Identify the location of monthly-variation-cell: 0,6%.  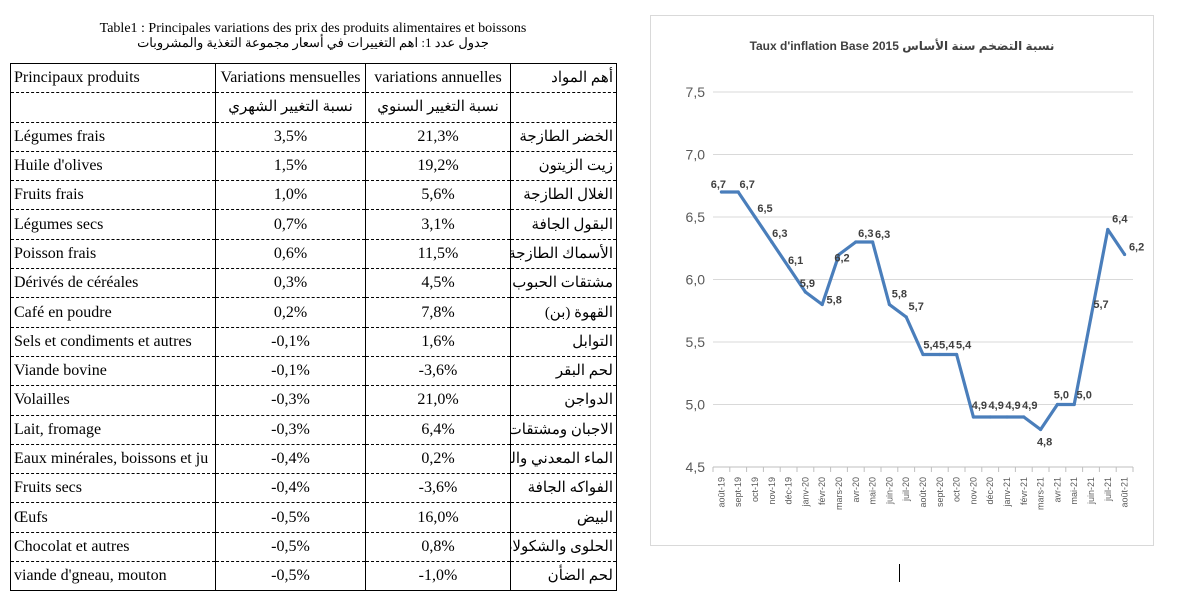
(290, 254).